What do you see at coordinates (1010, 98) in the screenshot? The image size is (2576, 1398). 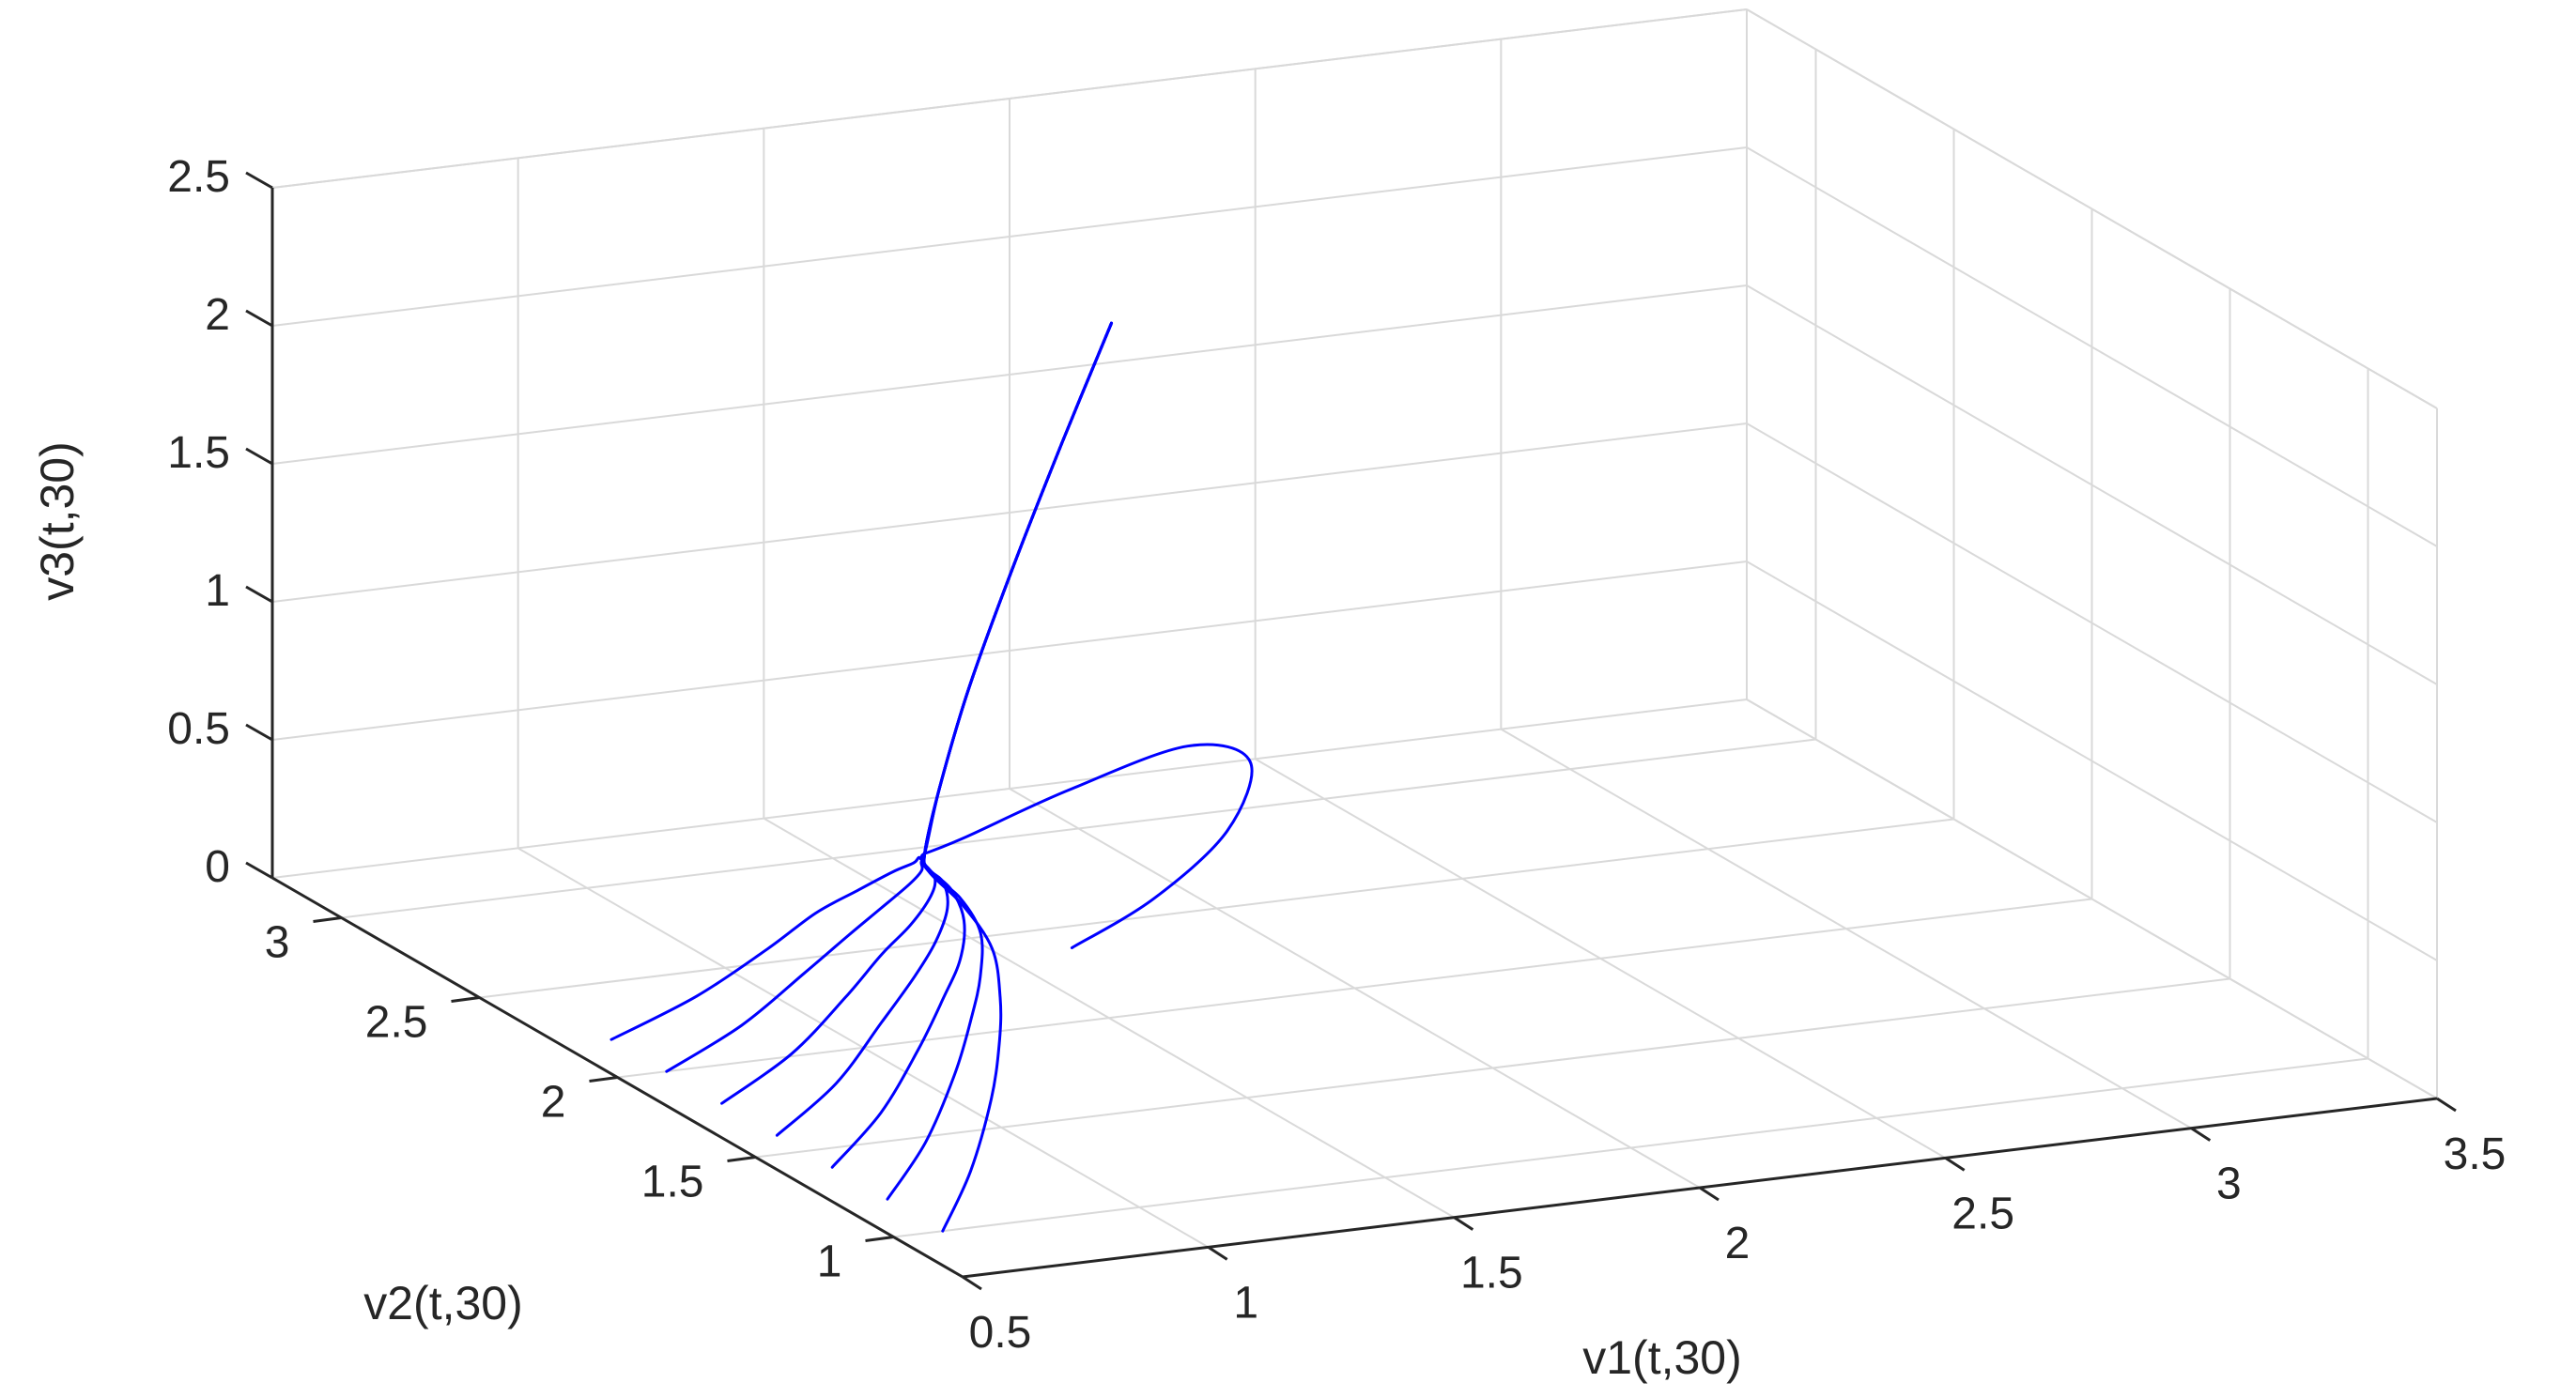 I see `box-edge-top-back` at bounding box center [1010, 98].